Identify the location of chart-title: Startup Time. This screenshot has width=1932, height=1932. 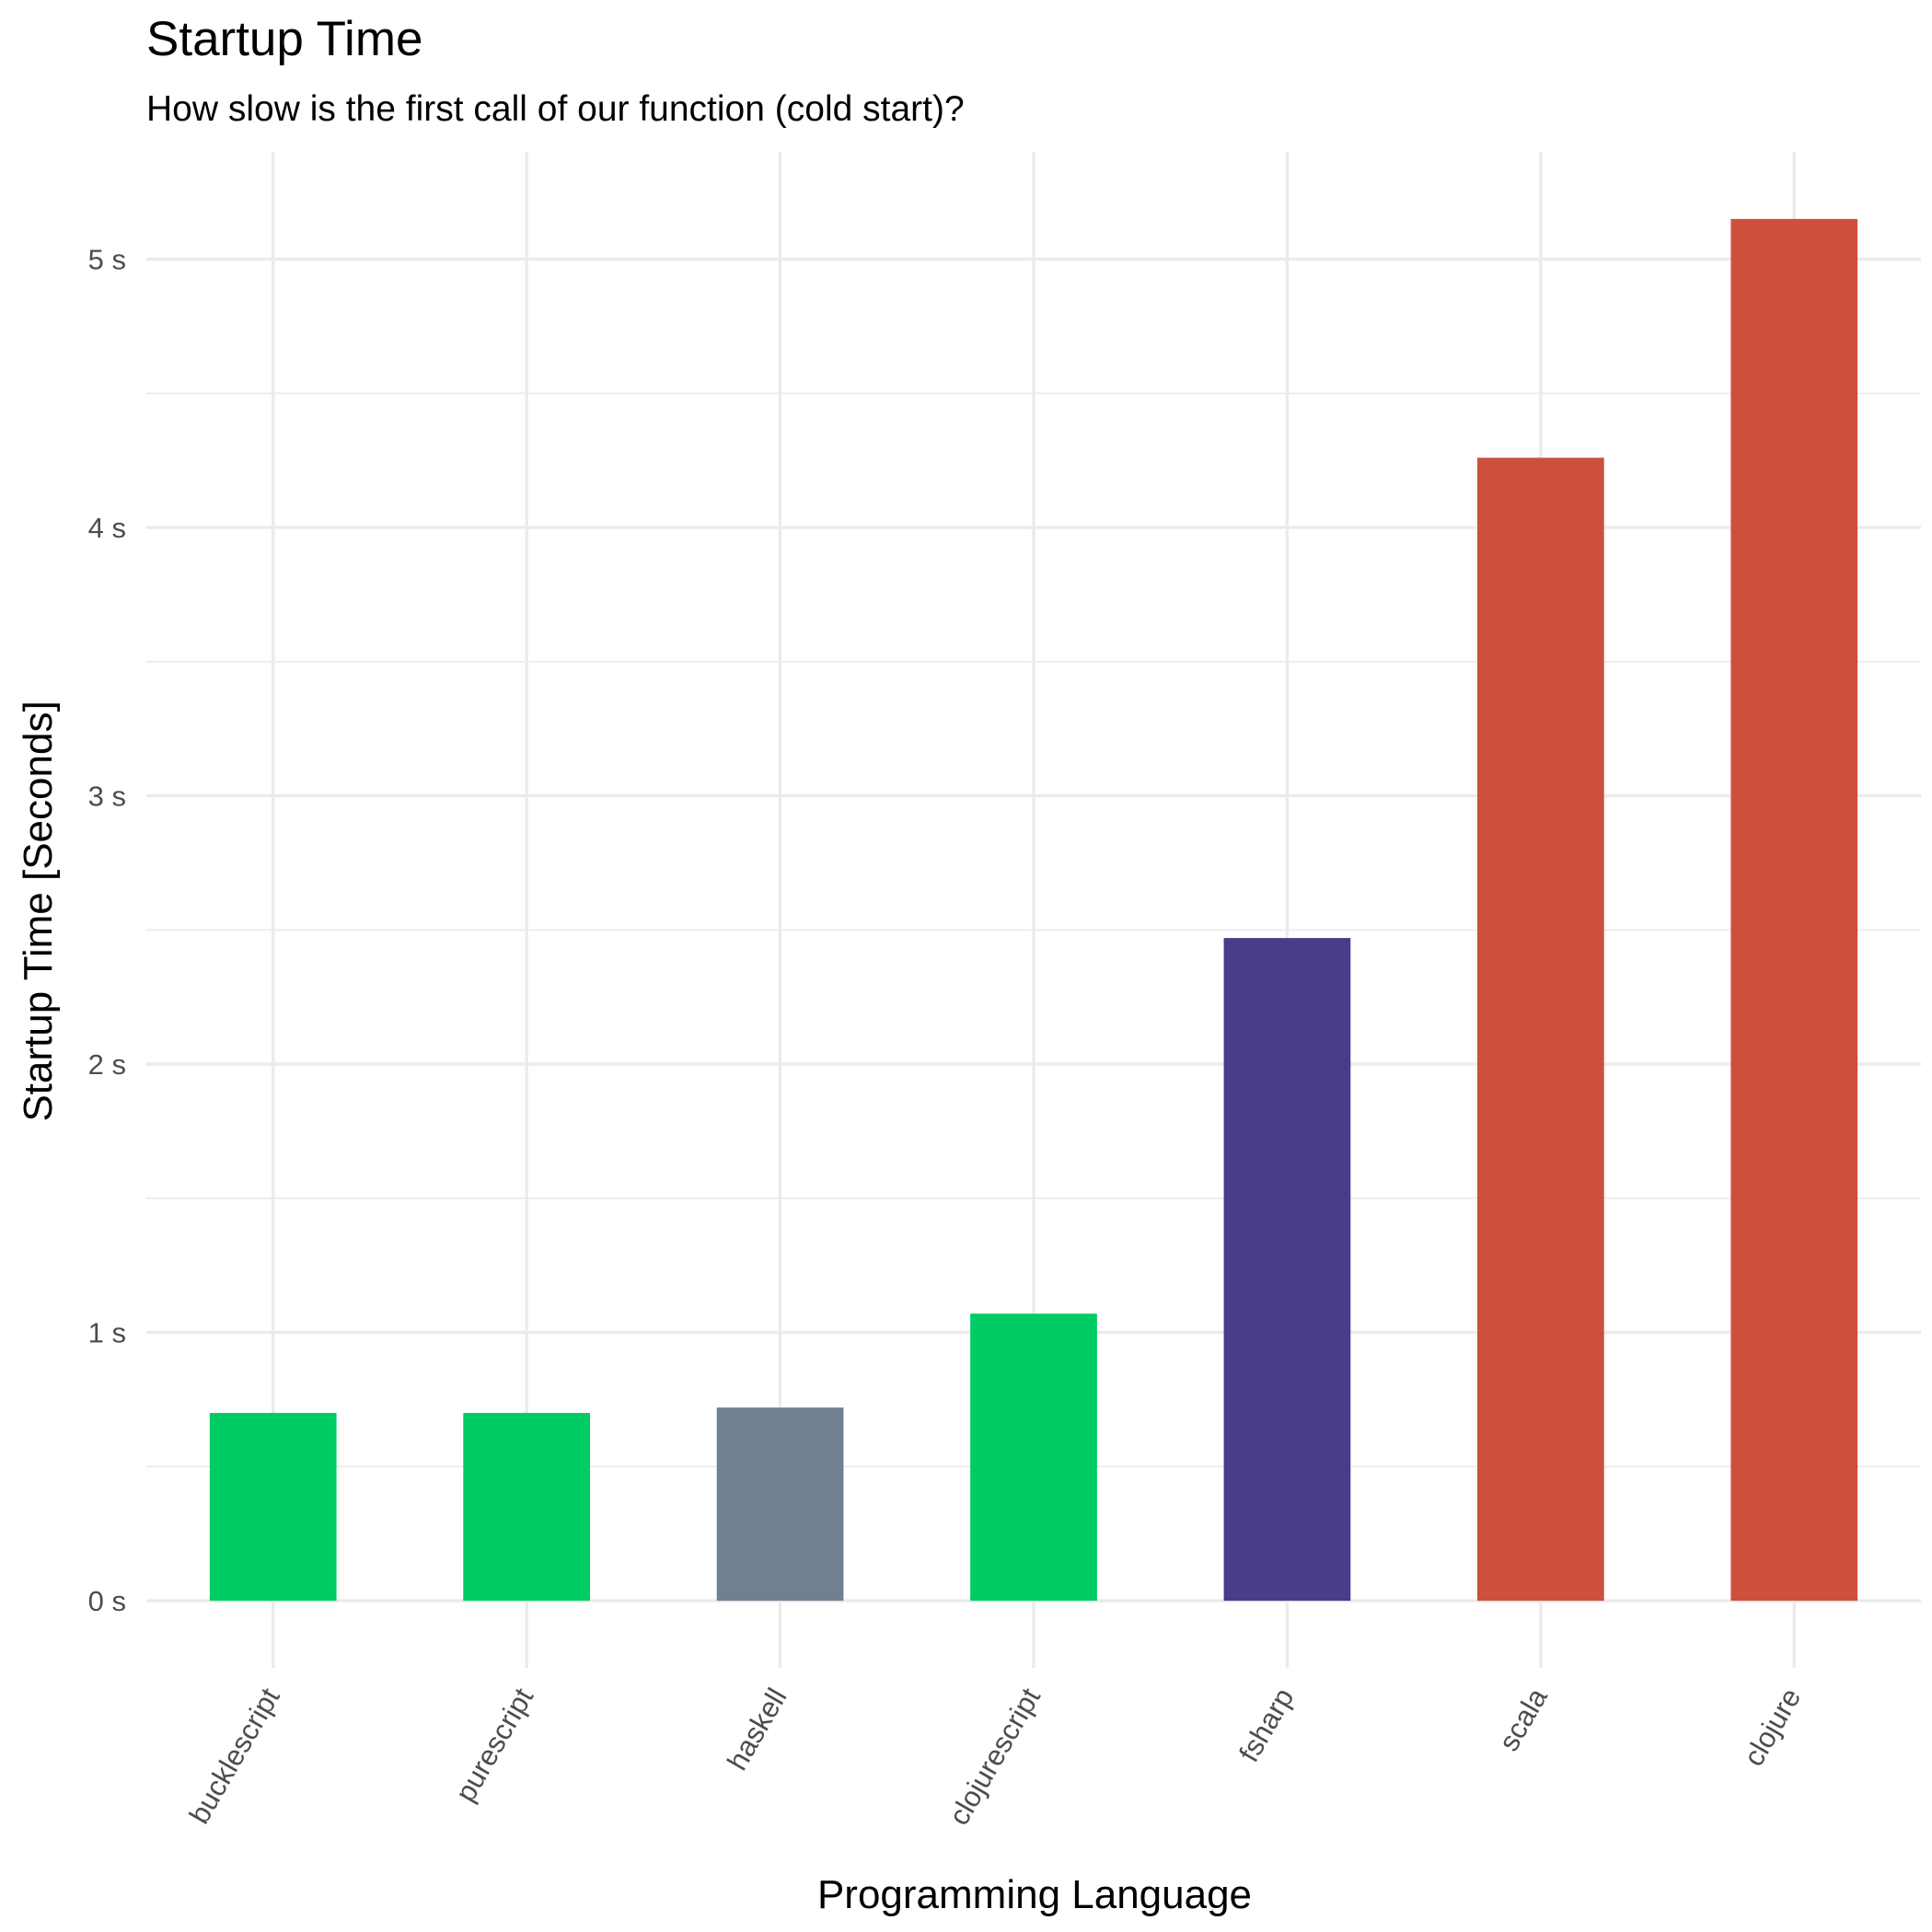
(284, 39).